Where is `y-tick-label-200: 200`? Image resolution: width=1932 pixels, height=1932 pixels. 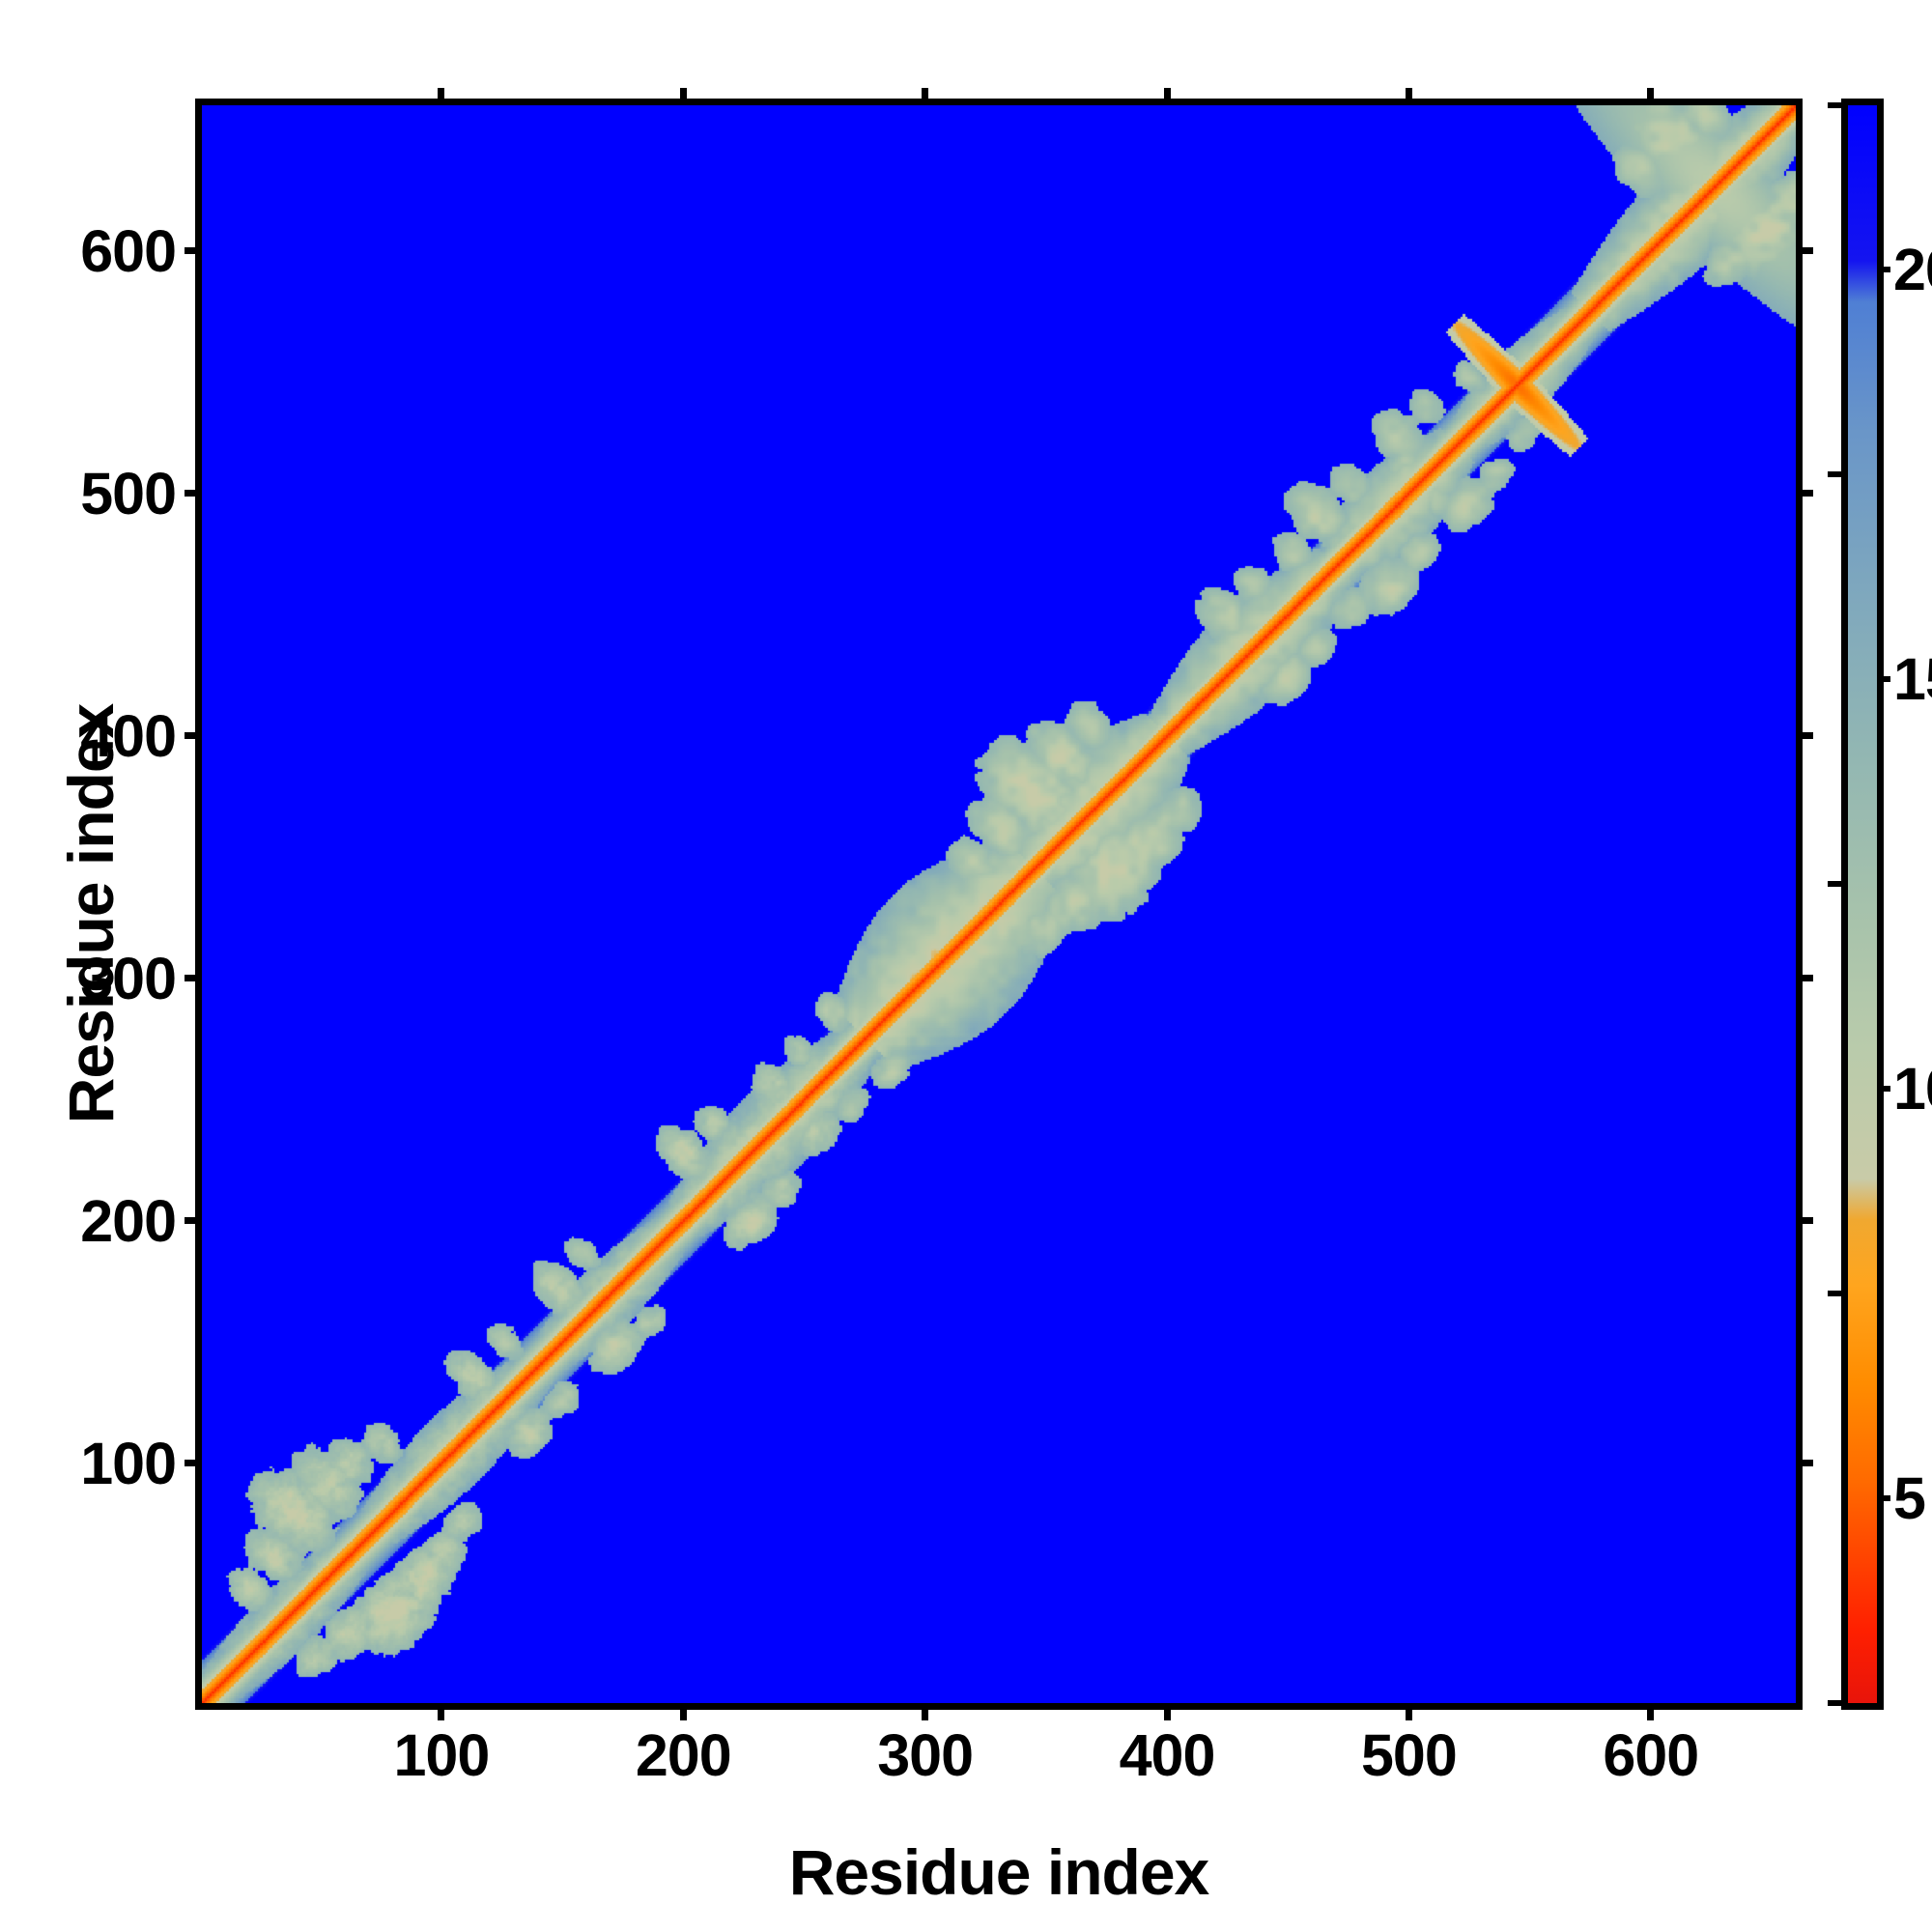 y-tick-label-200: 200 is located at coordinates (128, 1220).